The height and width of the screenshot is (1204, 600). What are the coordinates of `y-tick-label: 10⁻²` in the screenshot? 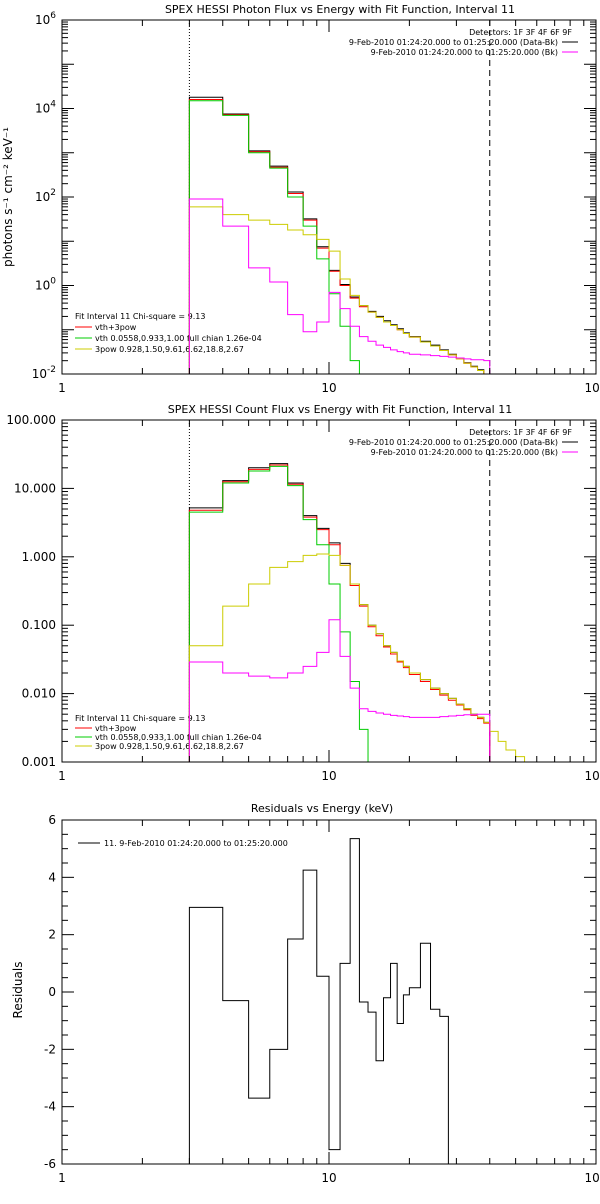 It's located at (44, 373).